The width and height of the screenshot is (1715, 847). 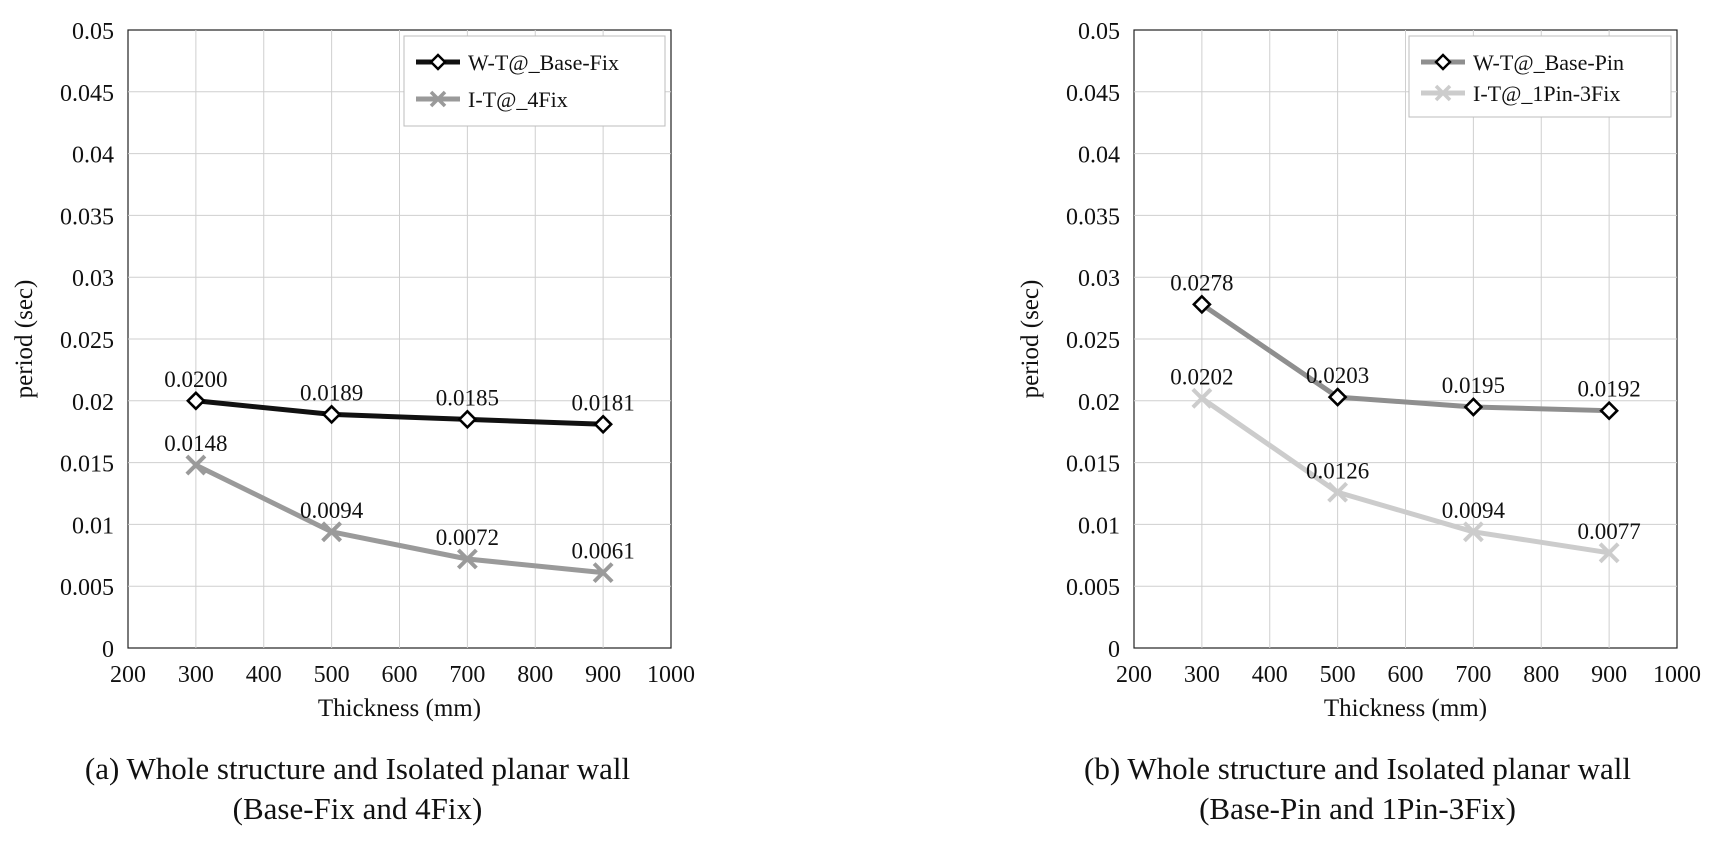 I want to click on data-label: 0.0278, so click(x=1201, y=282).